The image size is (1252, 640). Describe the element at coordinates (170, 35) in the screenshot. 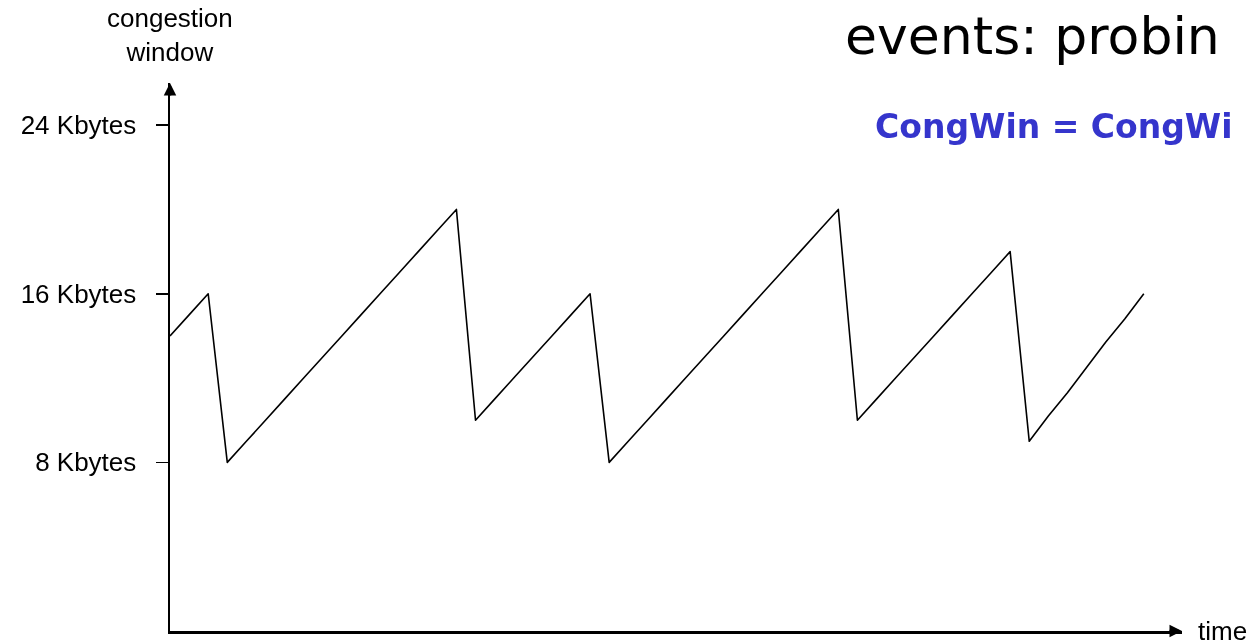

I see `y-axis-title: congestion window` at that location.